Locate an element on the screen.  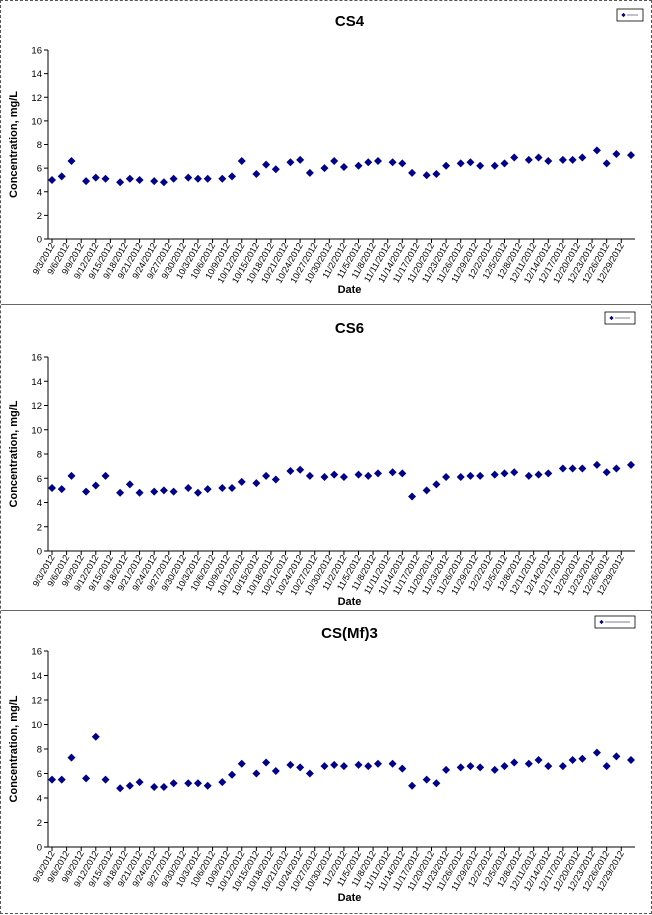
chart-title: CS4 is located at coordinates (350, 21).